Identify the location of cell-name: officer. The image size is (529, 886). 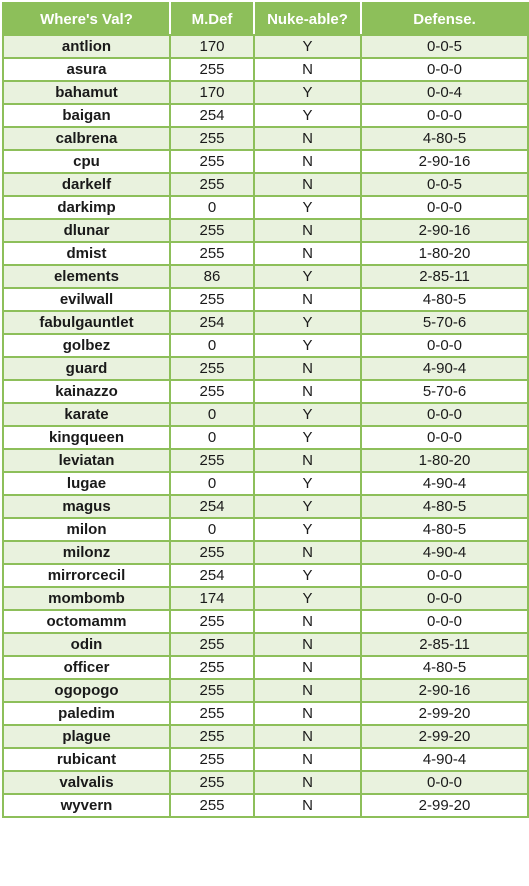
(86, 667).